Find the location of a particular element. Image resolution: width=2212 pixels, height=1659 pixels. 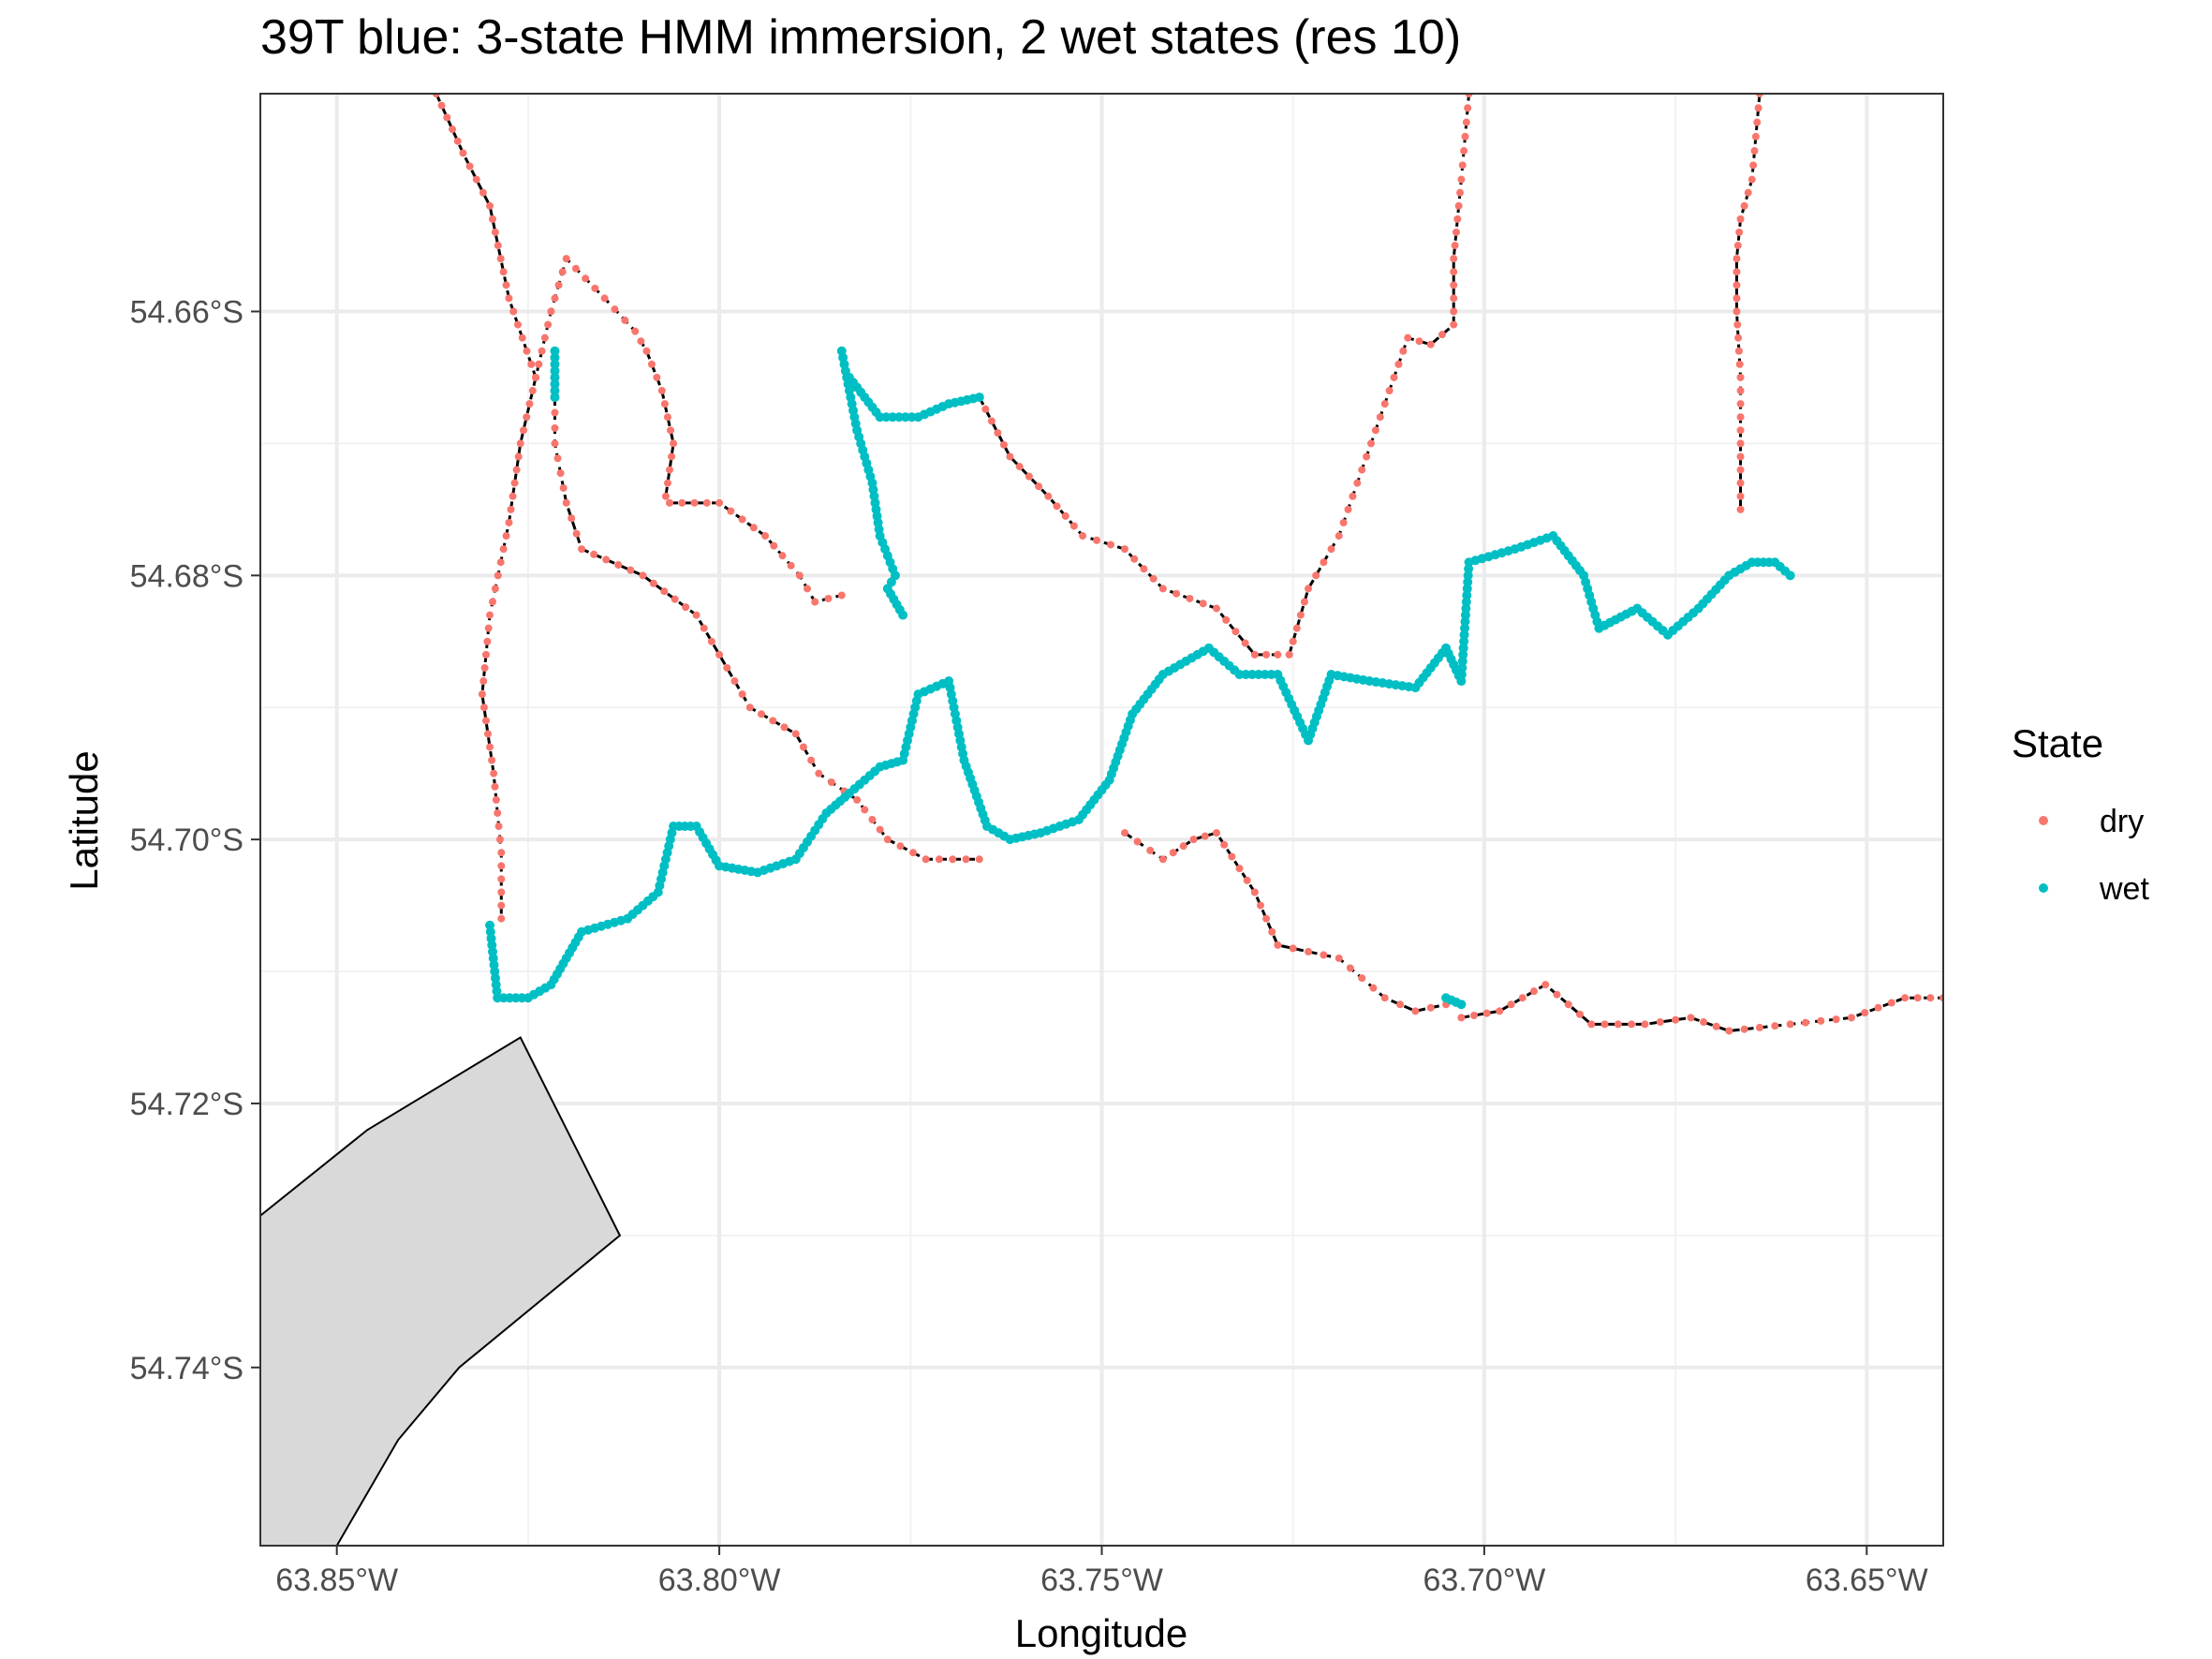

y-tick-label: 54.66°S is located at coordinates (186, 313).